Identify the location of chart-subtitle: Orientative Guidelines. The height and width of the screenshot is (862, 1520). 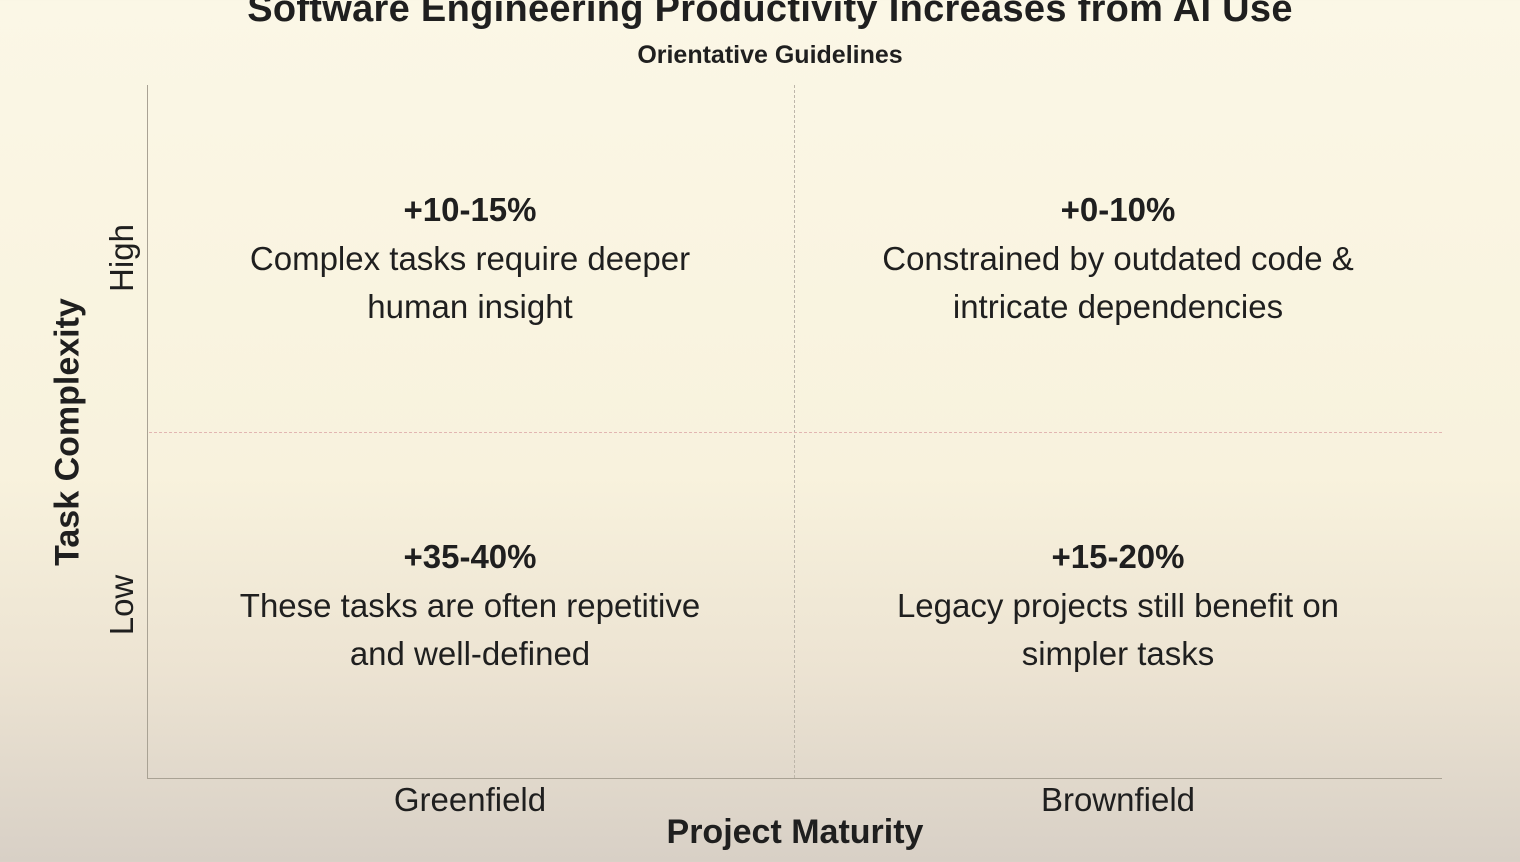
(770, 55).